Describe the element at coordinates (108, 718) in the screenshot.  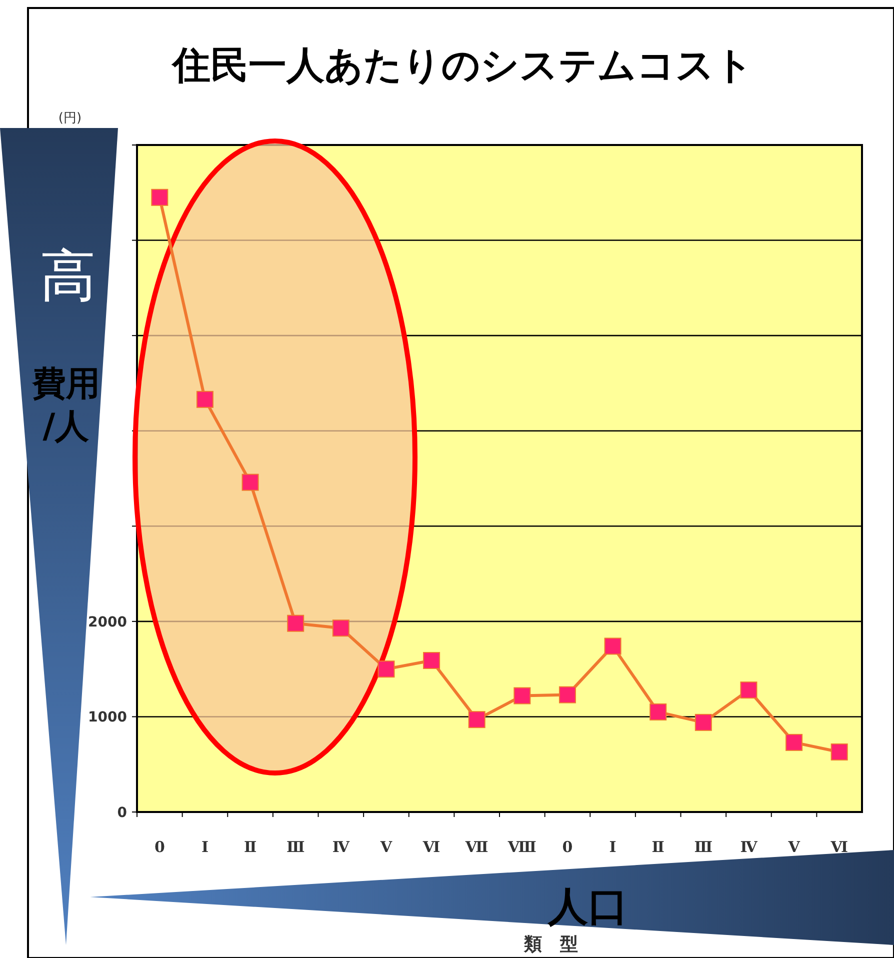
I see `y-tick-label: 1000` at that location.